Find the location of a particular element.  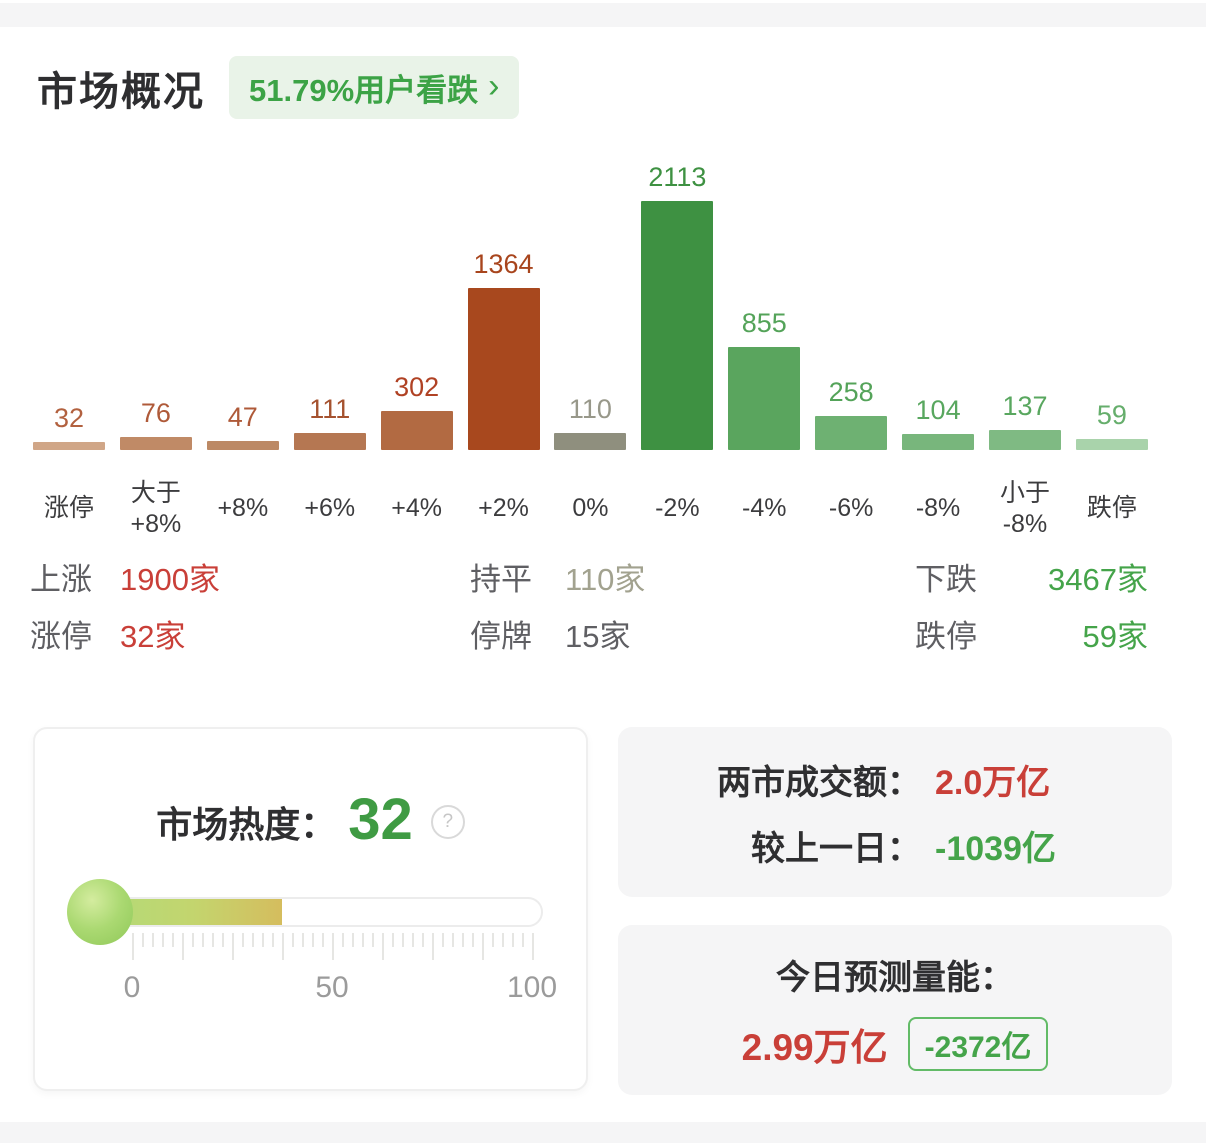

bar-area: 302 is located at coordinates (416, 300).